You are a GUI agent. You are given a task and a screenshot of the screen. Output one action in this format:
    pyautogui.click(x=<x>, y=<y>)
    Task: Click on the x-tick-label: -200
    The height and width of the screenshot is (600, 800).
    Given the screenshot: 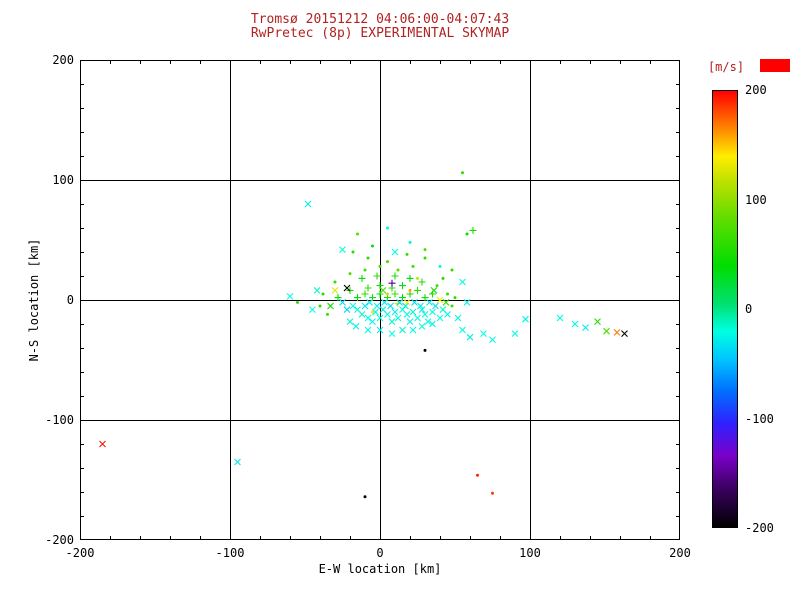 What is the action you would take?
    pyautogui.click(x=80, y=553)
    